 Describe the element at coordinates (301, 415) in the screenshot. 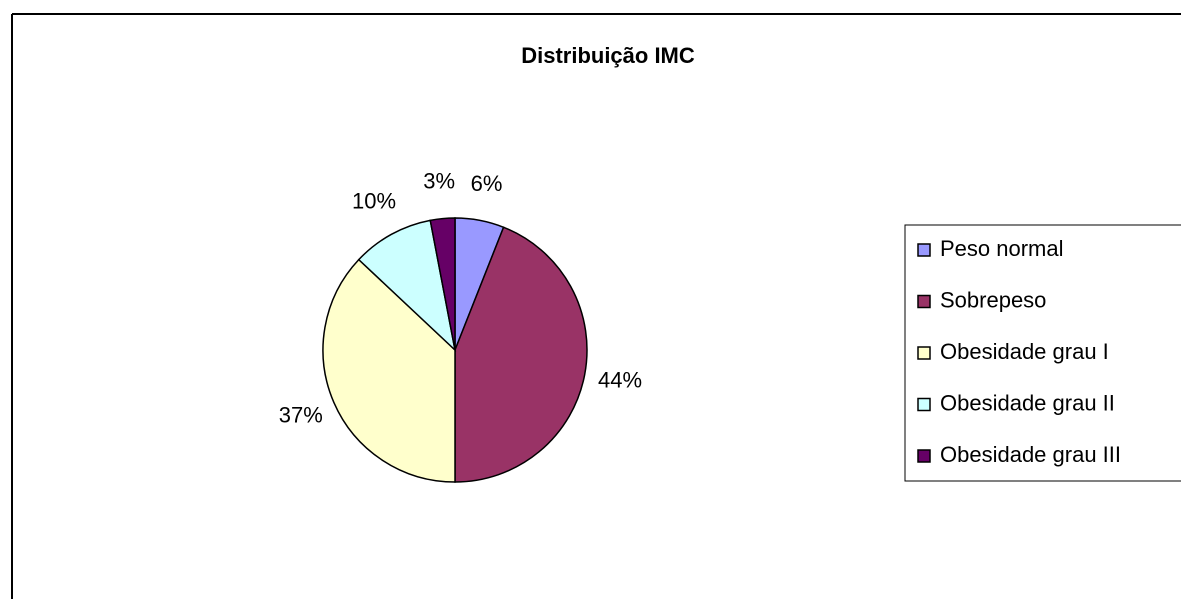

I see `data-label: 37%` at that location.